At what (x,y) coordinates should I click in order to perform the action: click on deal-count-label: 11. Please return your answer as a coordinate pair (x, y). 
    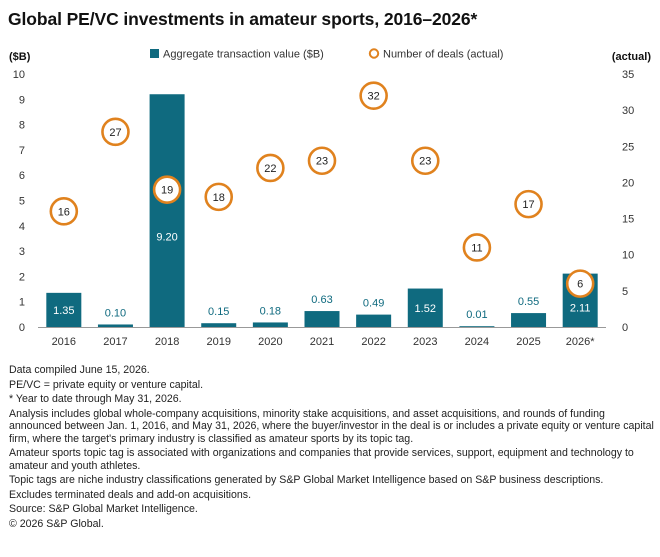
    Looking at the image, I should click on (476, 248).